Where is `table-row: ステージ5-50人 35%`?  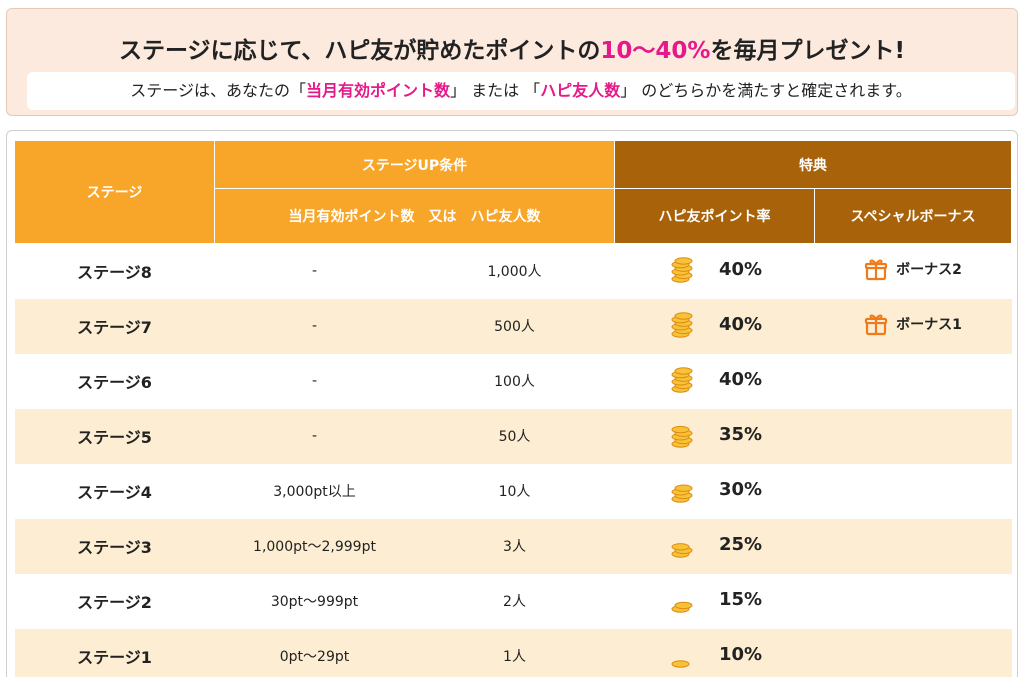 table-row: ステージ5-50人 35% is located at coordinates (513, 436).